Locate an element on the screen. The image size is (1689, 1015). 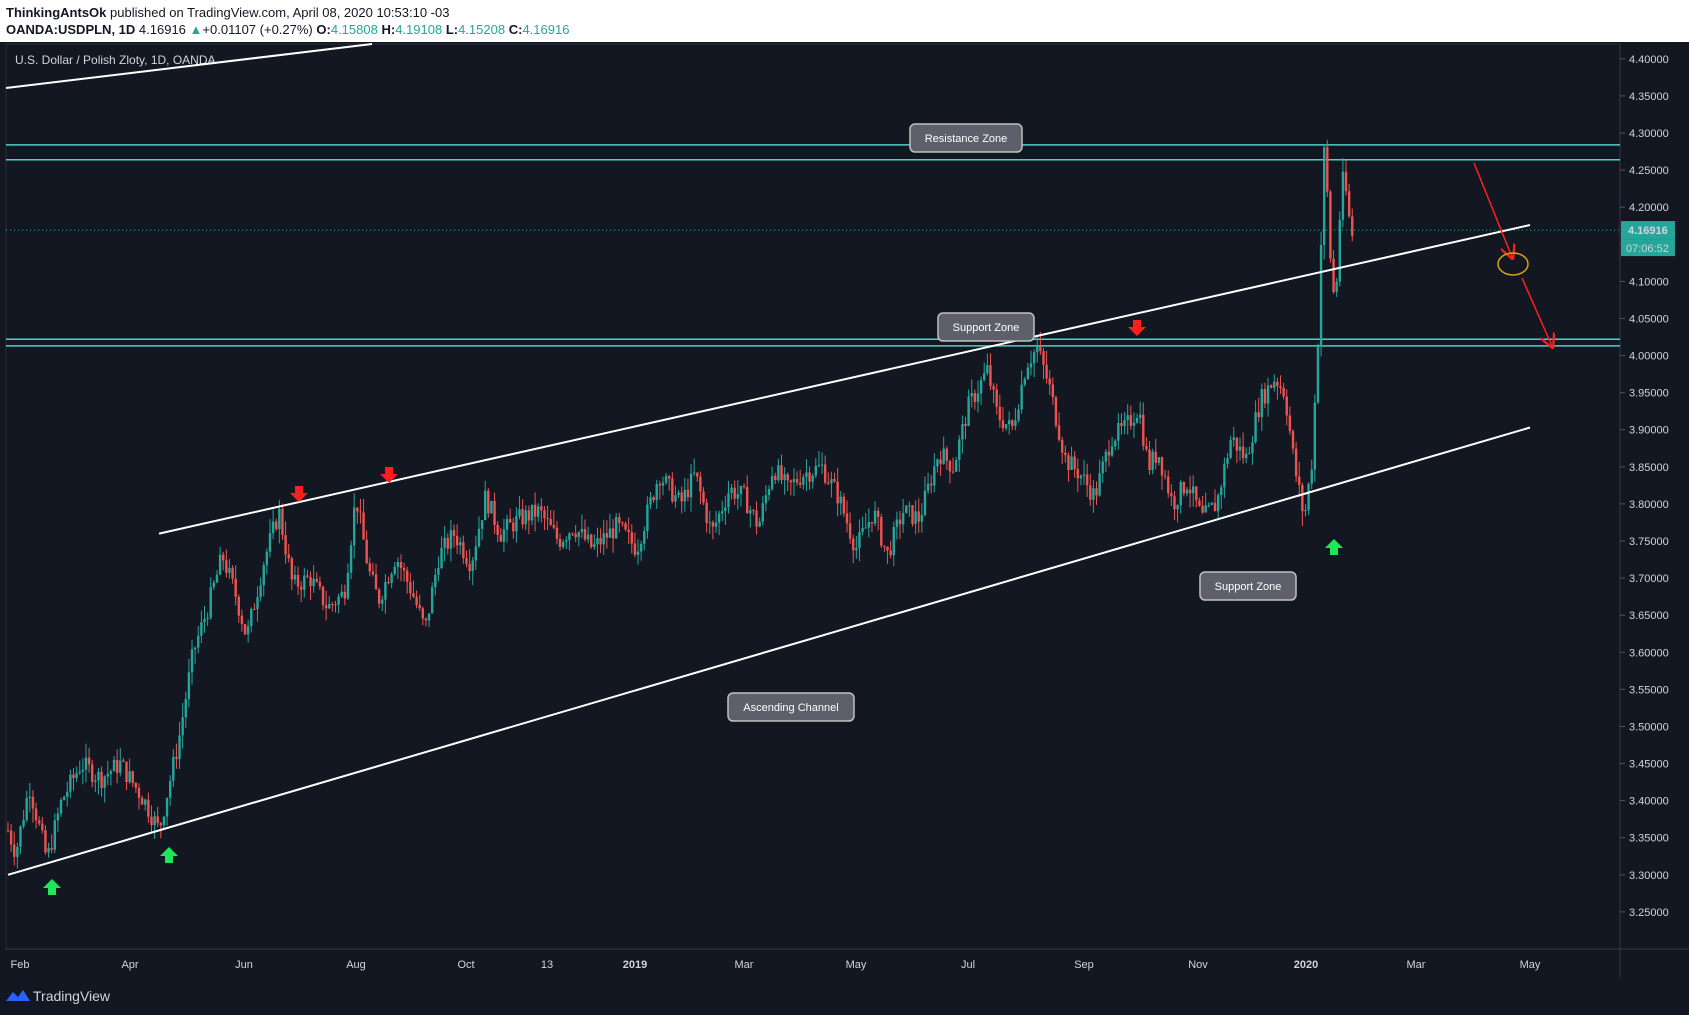
current-price-value: 4.16916 is located at coordinates (1648, 231).